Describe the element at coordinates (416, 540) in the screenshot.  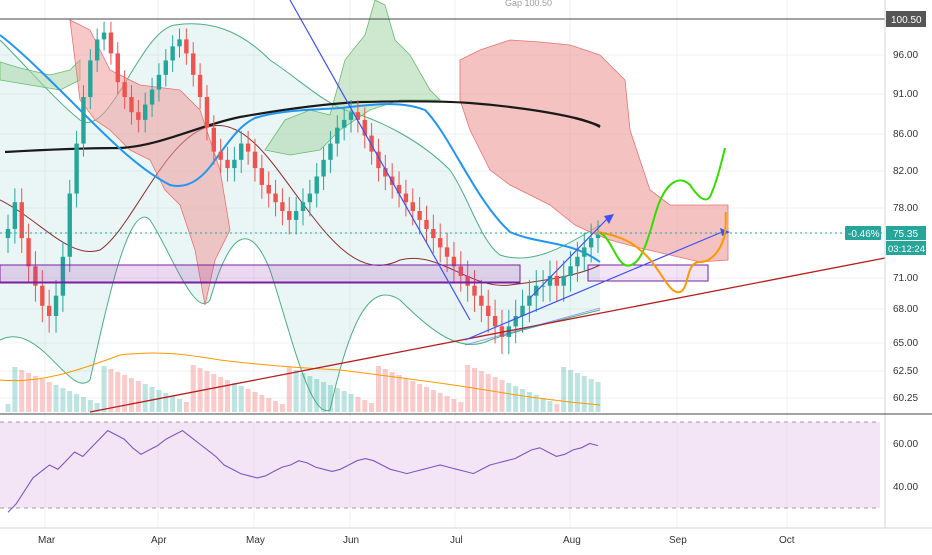
I see `time-axis: Mar Apr May Jun Jul Aug Sep Oct` at that location.